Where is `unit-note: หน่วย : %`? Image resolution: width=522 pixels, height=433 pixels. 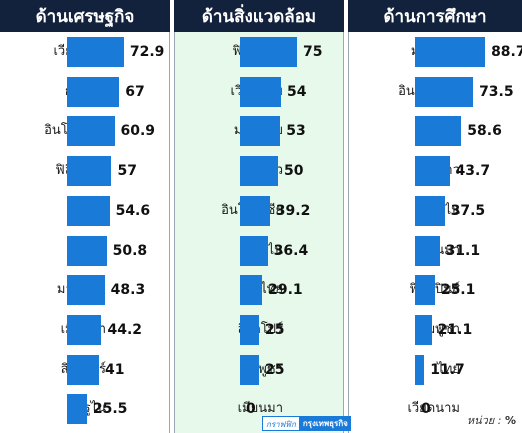
unit-note: หน่วย : % is located at coordinates (491, 420).